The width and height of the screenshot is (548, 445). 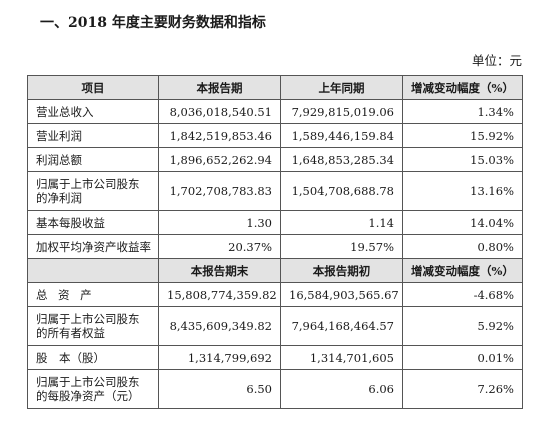 I want to click on column-header-period-end: 本报告期末, so click(x=219, y=270).